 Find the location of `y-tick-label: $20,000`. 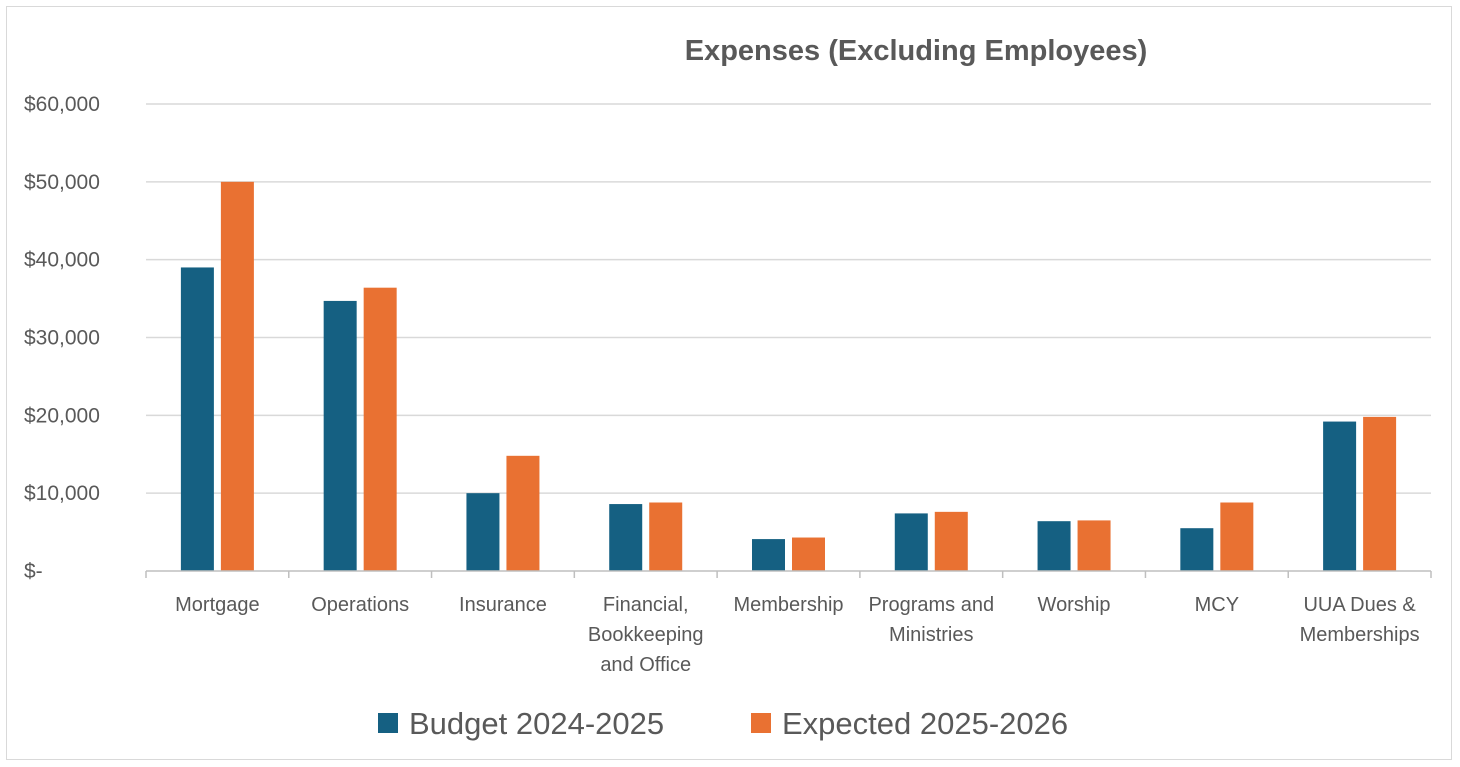

y-tick-label: $20,000 is located at coordinates (62, 415).